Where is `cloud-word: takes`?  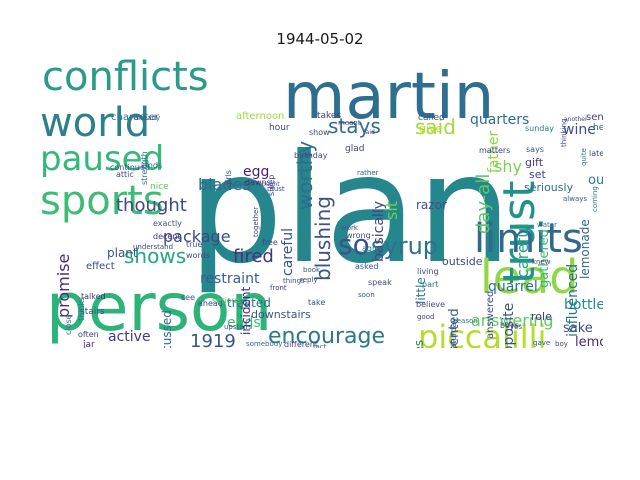 cloud-word: takes is located at coordinates (329, 116).